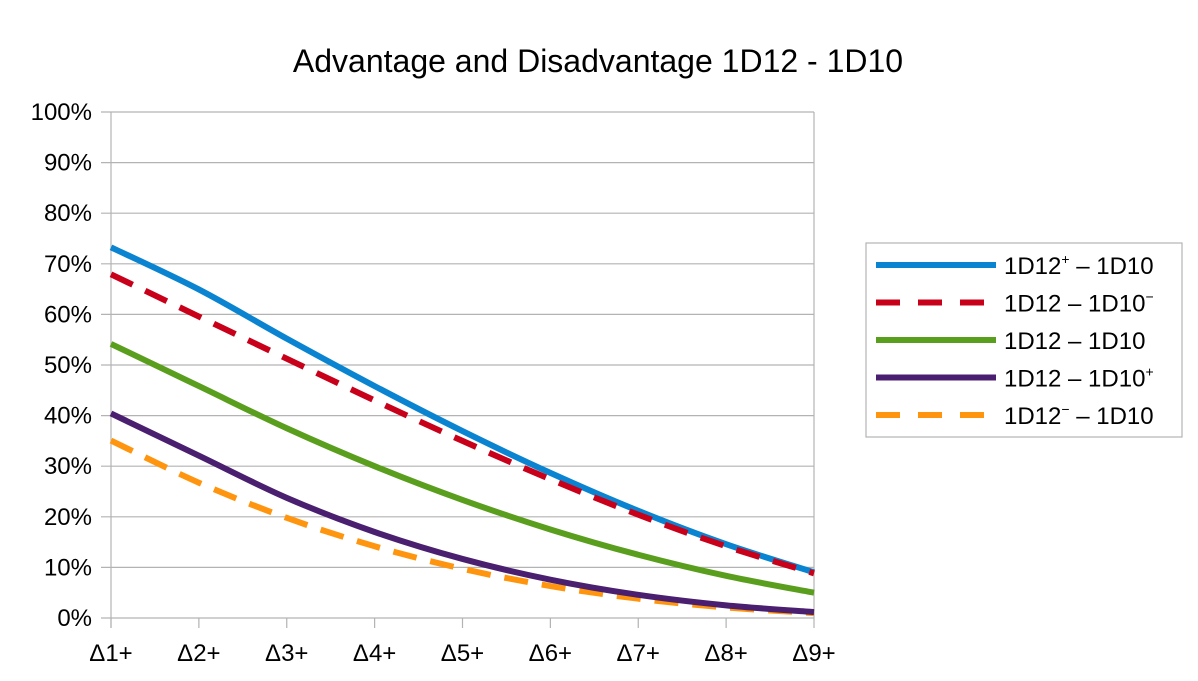 This screenshot has width=1198, height=681. I want to click on x-tick-label: Δ6+, so click(550, 653).